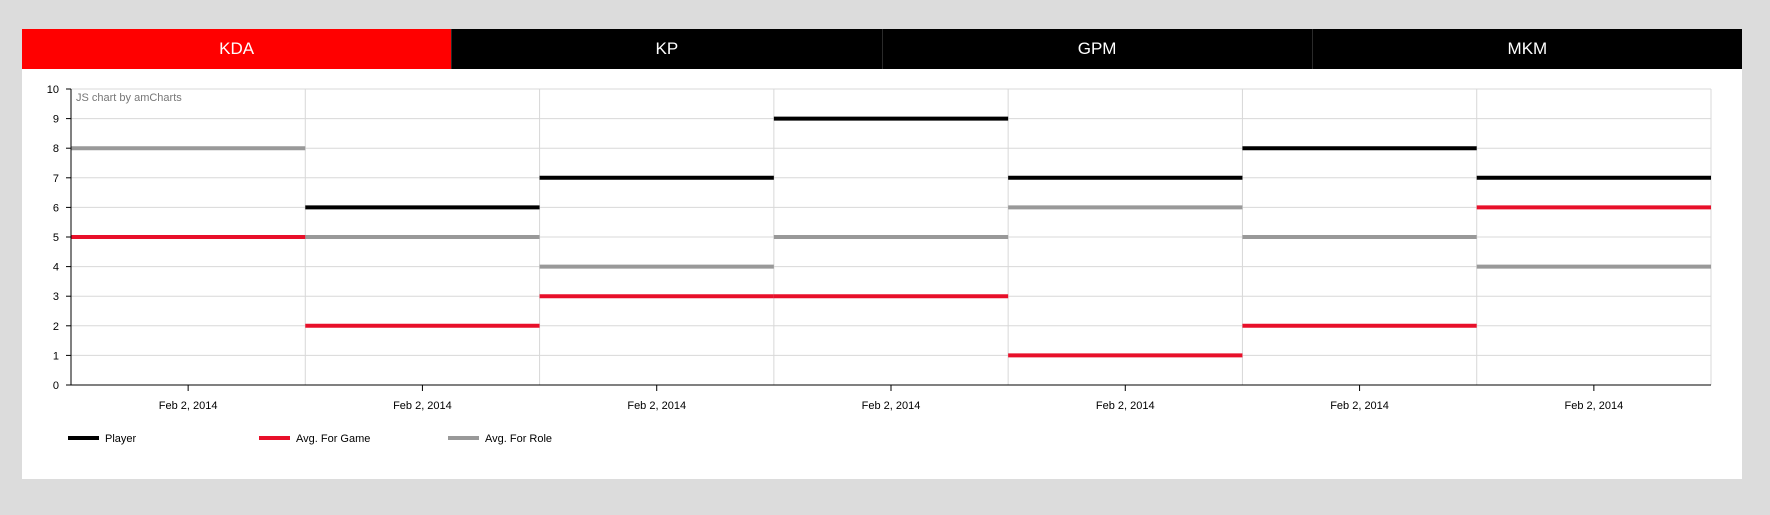  I want to click on y-tick-label: 3, so click(56, 297).